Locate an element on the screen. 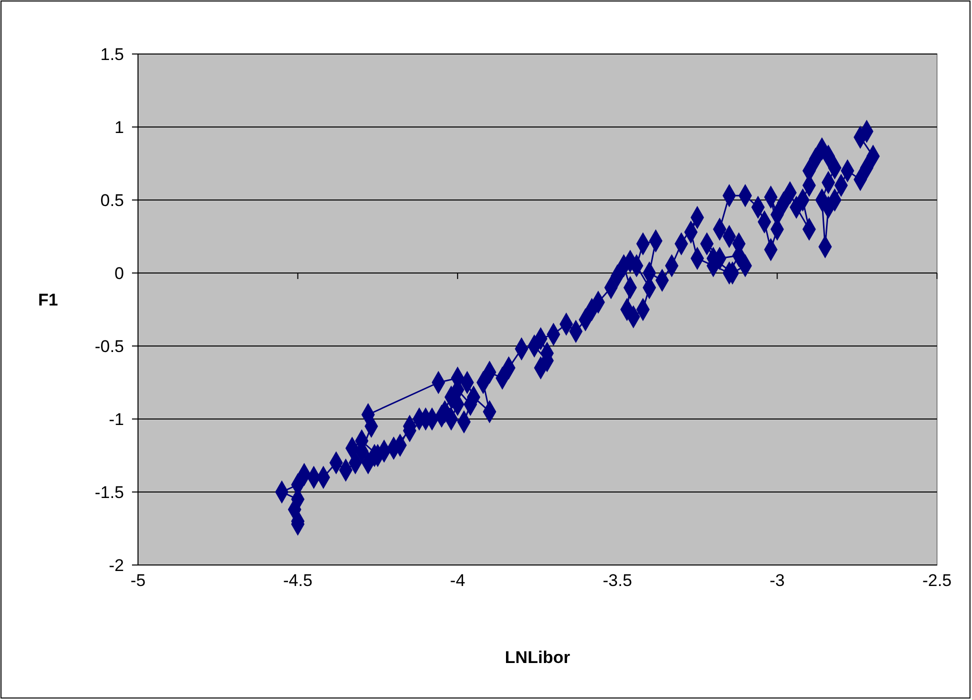 This screenshot has height=700, width=972. x-tick-label: -4.5 is located at coordinates (297, 580).